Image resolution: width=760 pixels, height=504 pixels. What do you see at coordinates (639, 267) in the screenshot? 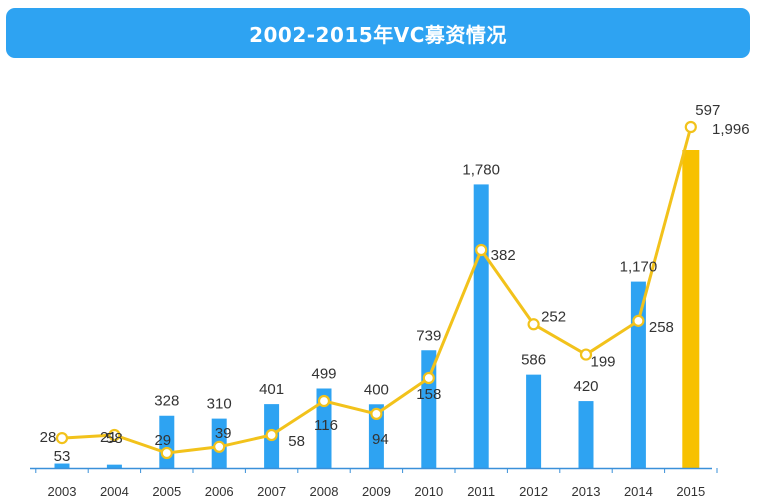
I see `bar-value-label: 1,170` at bounding box center [639, 267].